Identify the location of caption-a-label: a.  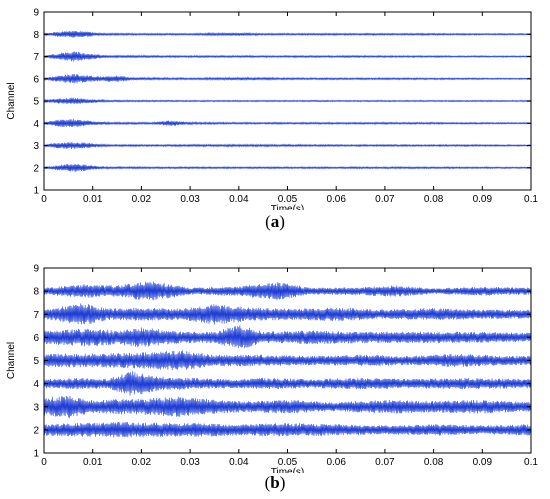
(275, 221).